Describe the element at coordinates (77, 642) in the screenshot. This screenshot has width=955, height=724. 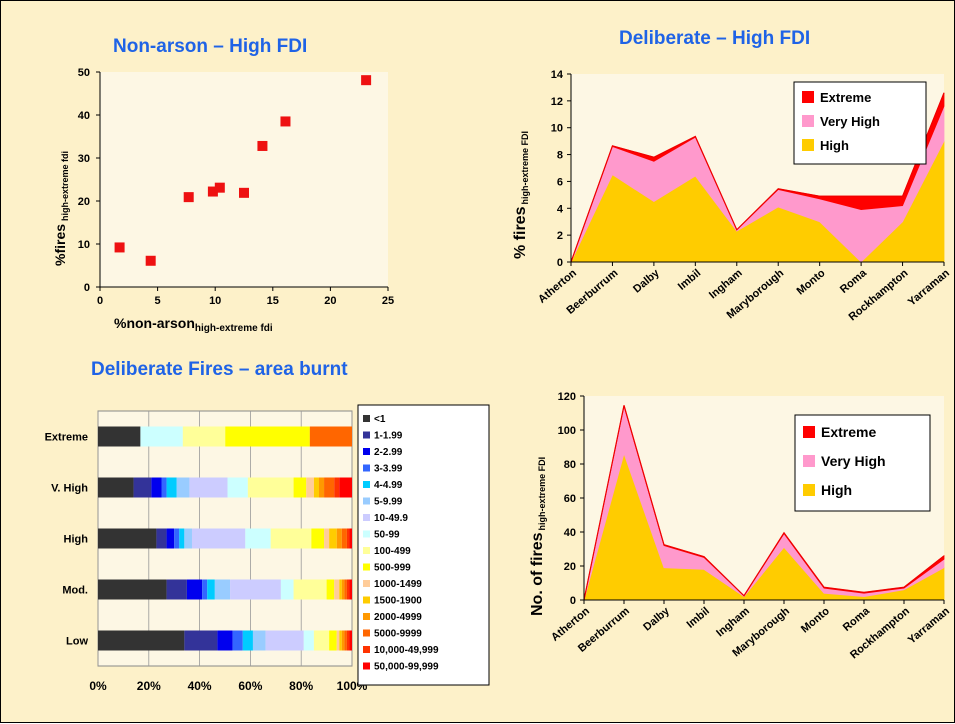
I see `bar-category-label: Low` at that location.